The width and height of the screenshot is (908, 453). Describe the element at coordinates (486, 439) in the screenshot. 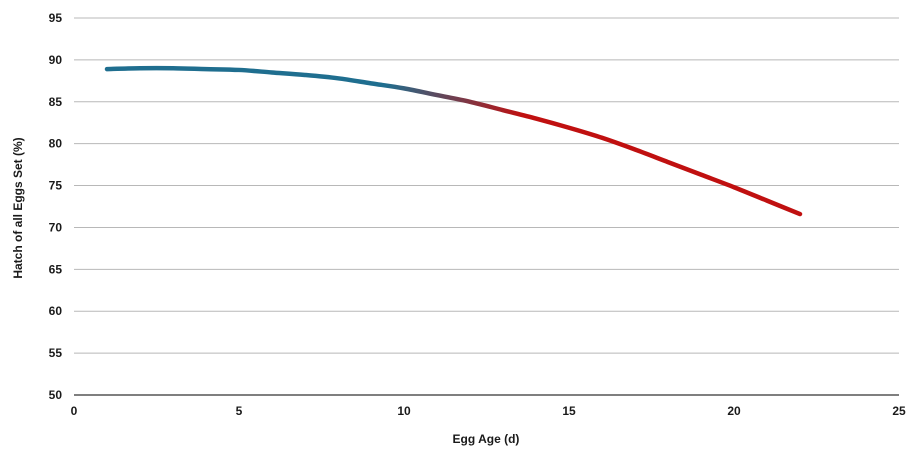

I see `x-axis-title: Egg Age (d)` at that location.